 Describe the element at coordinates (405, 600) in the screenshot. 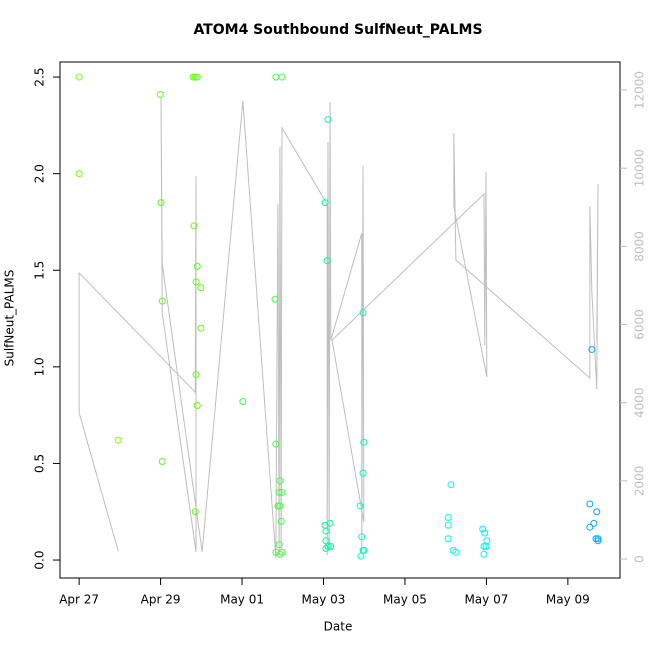

I see `x-tick-label: May 05` at that location.